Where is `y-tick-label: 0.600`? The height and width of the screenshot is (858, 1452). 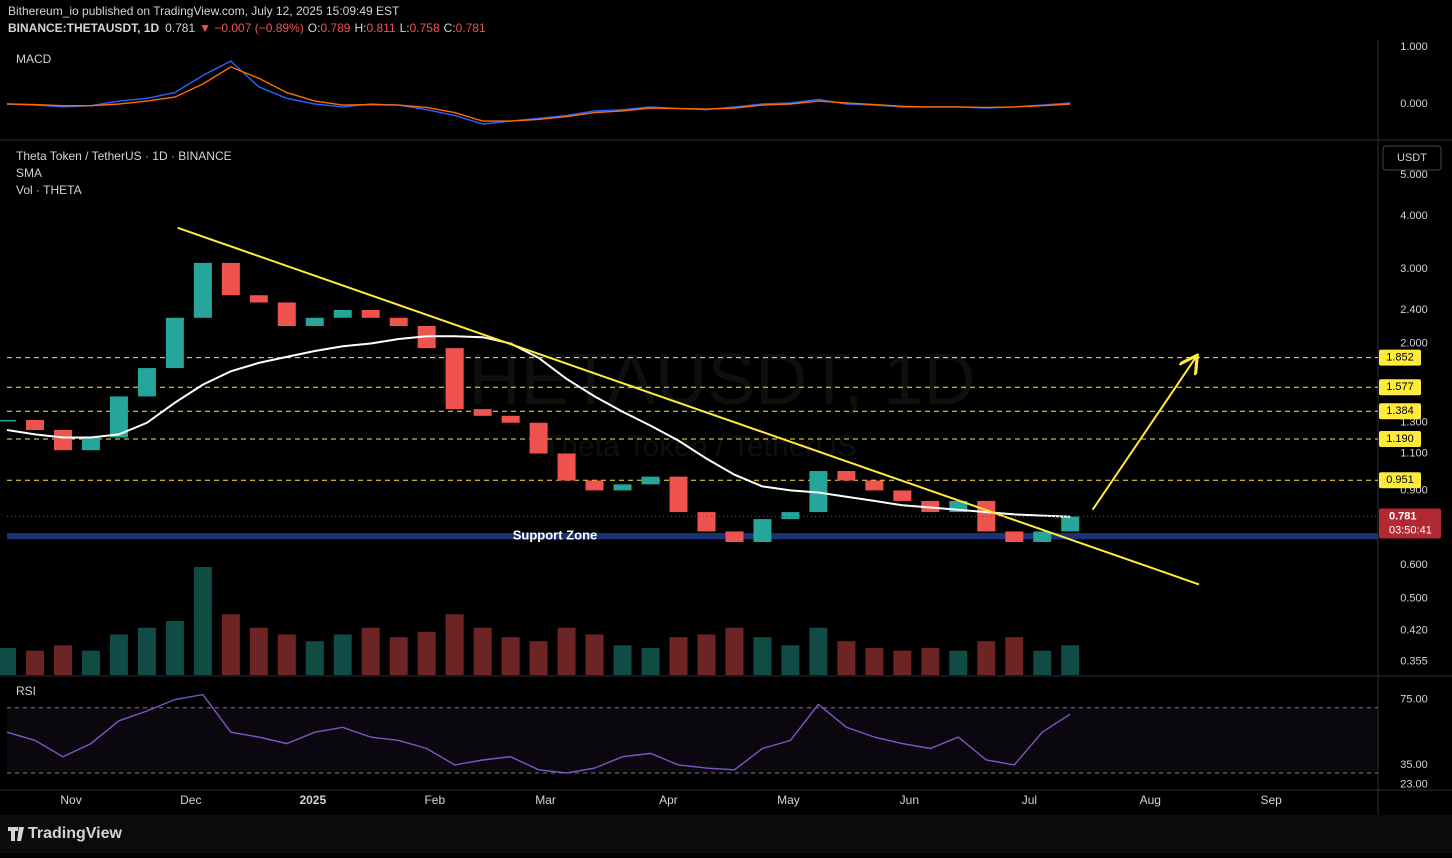
y-tick-label: 0.600 is located at coordinates (1414, 565).